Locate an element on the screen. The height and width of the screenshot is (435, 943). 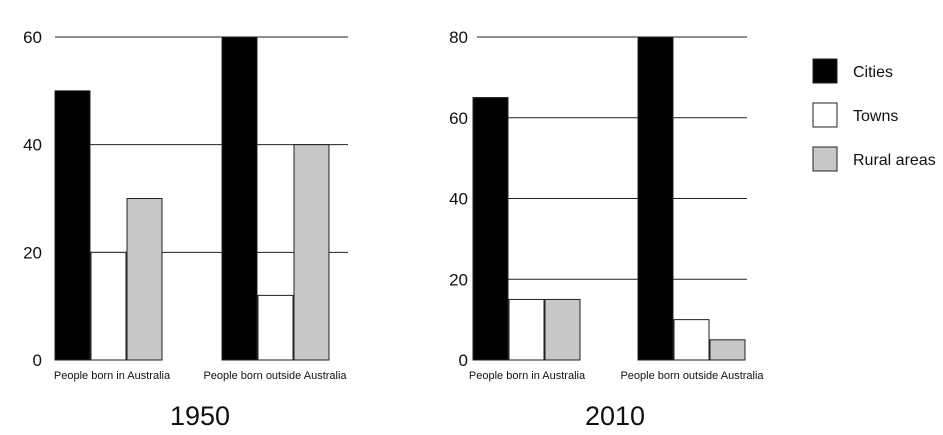
legend-swatch-towns is located at coordinates (825, 115).